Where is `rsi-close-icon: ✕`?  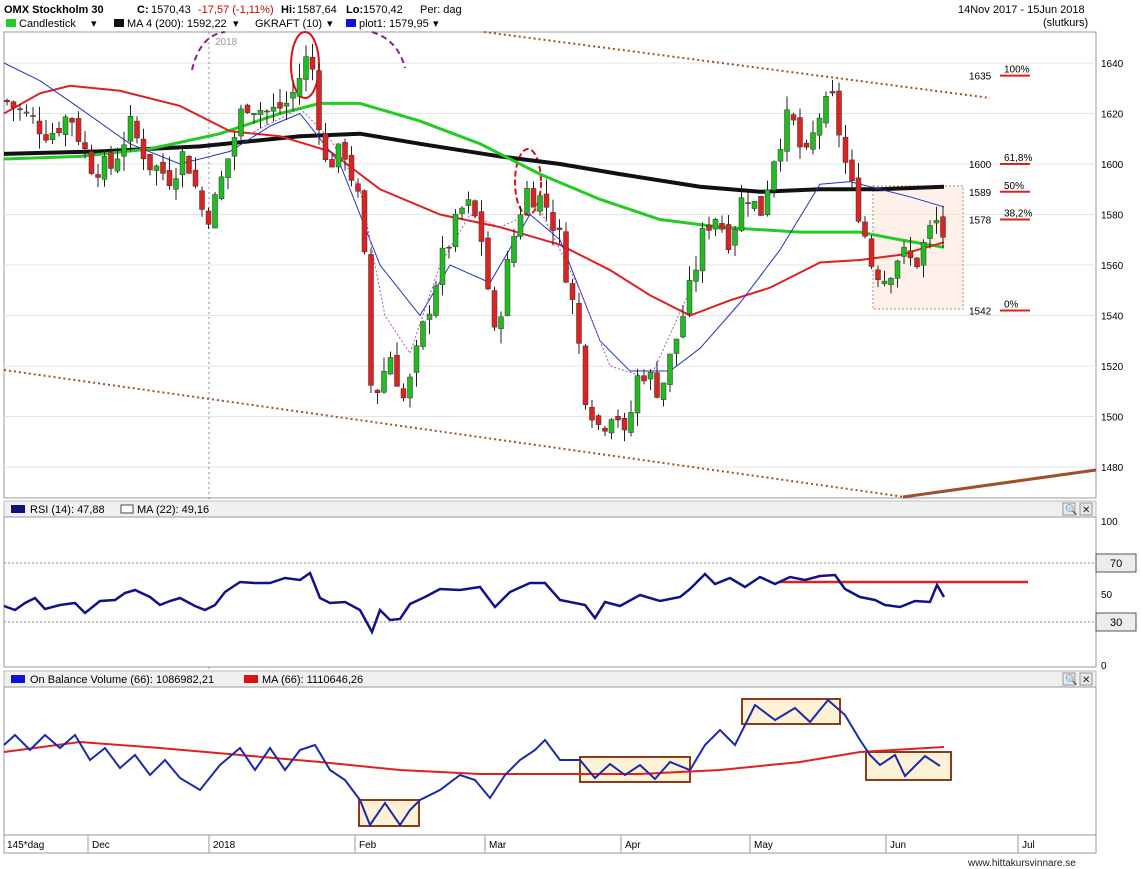 rsi-close-icon: ✕ is located at coordinates (1086, 510).